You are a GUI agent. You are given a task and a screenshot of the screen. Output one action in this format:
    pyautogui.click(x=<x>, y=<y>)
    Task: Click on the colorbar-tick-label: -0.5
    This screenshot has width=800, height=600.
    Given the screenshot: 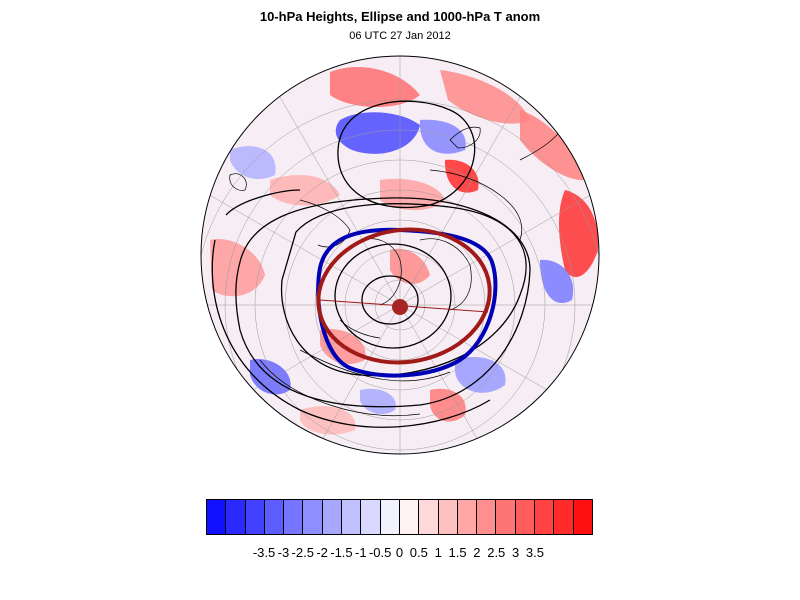 What is the action you would take?
    pyautogui.click(x=380, y=552)
    